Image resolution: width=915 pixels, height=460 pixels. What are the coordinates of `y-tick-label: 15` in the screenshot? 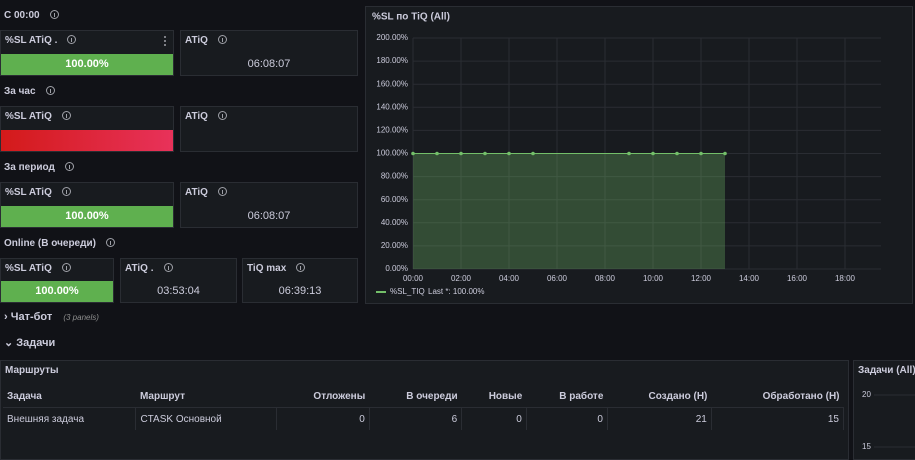 It's located at (866, 446).